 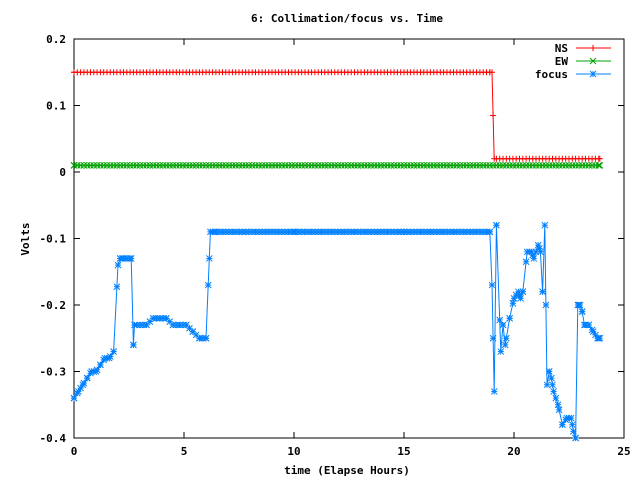 I want to click on y-tick-label: 0, so click(x=62, y=172).